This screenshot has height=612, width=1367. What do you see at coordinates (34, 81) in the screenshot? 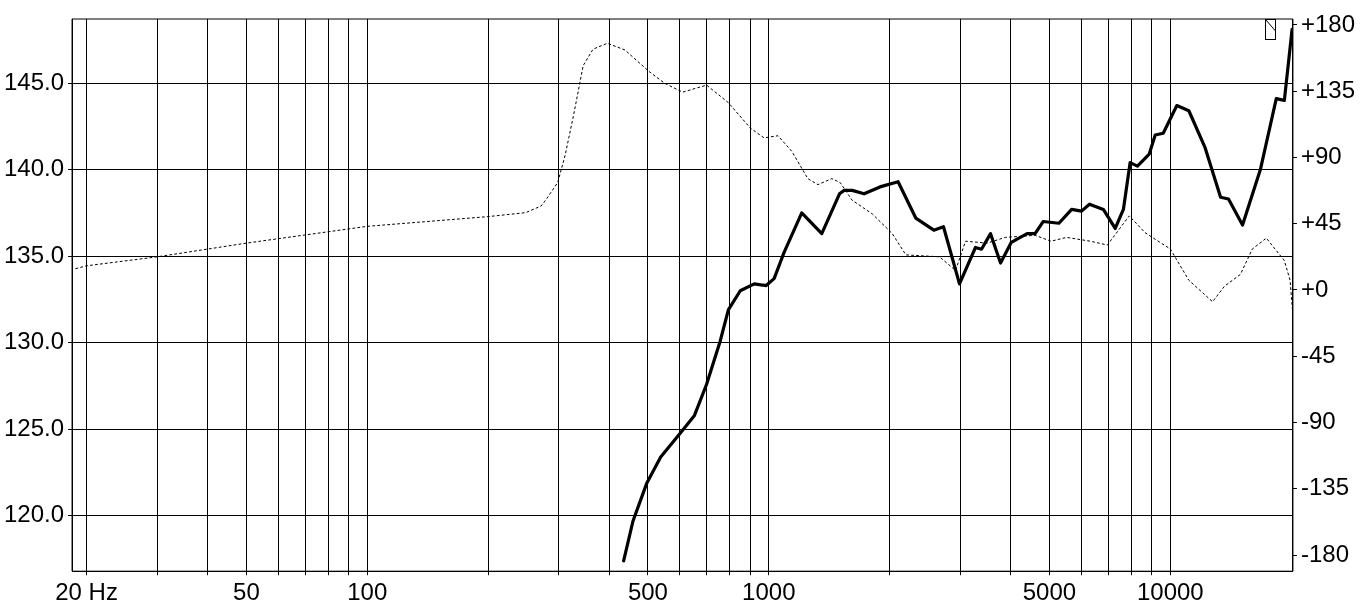
I see `y-tick-label: 145.0` at bounding box center [34, 81].